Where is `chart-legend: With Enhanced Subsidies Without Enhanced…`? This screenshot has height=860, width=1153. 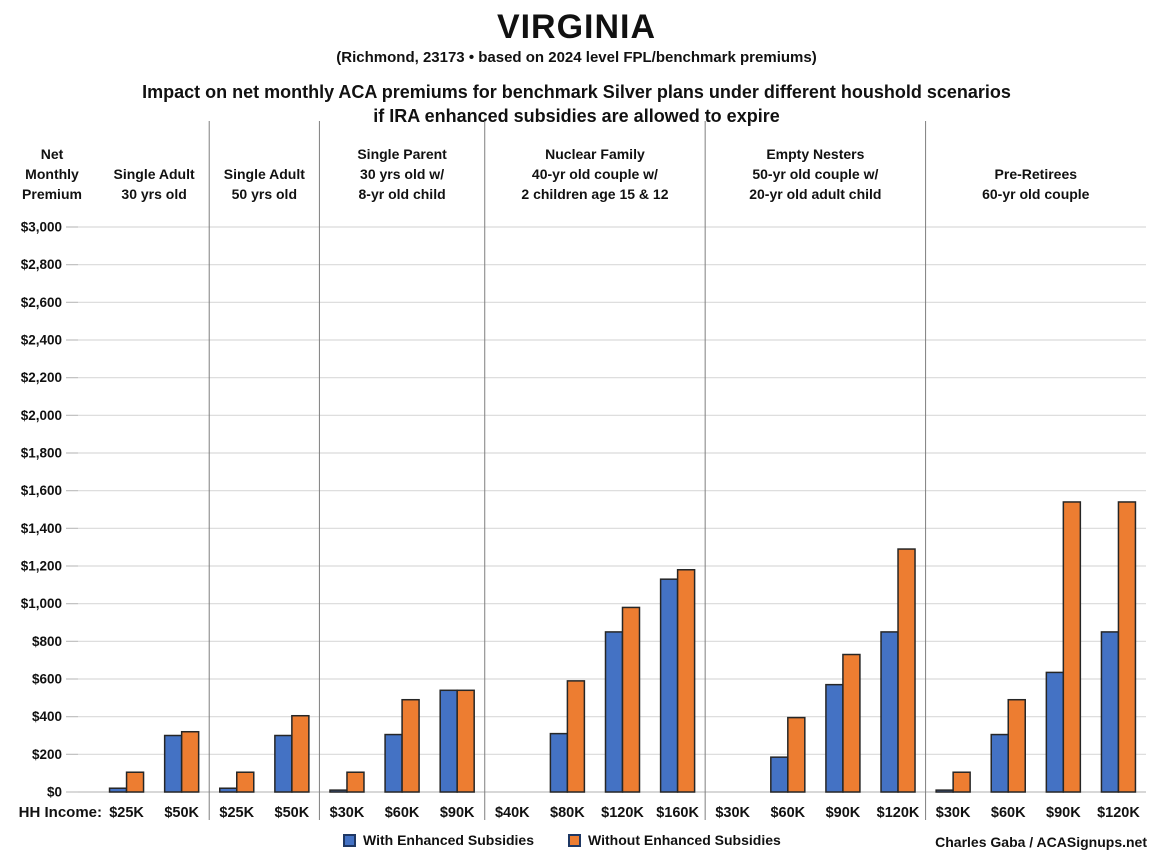 chart-legend: With Enhanced Subsidies Without Enhanced… is located at coordinates (562, 840).